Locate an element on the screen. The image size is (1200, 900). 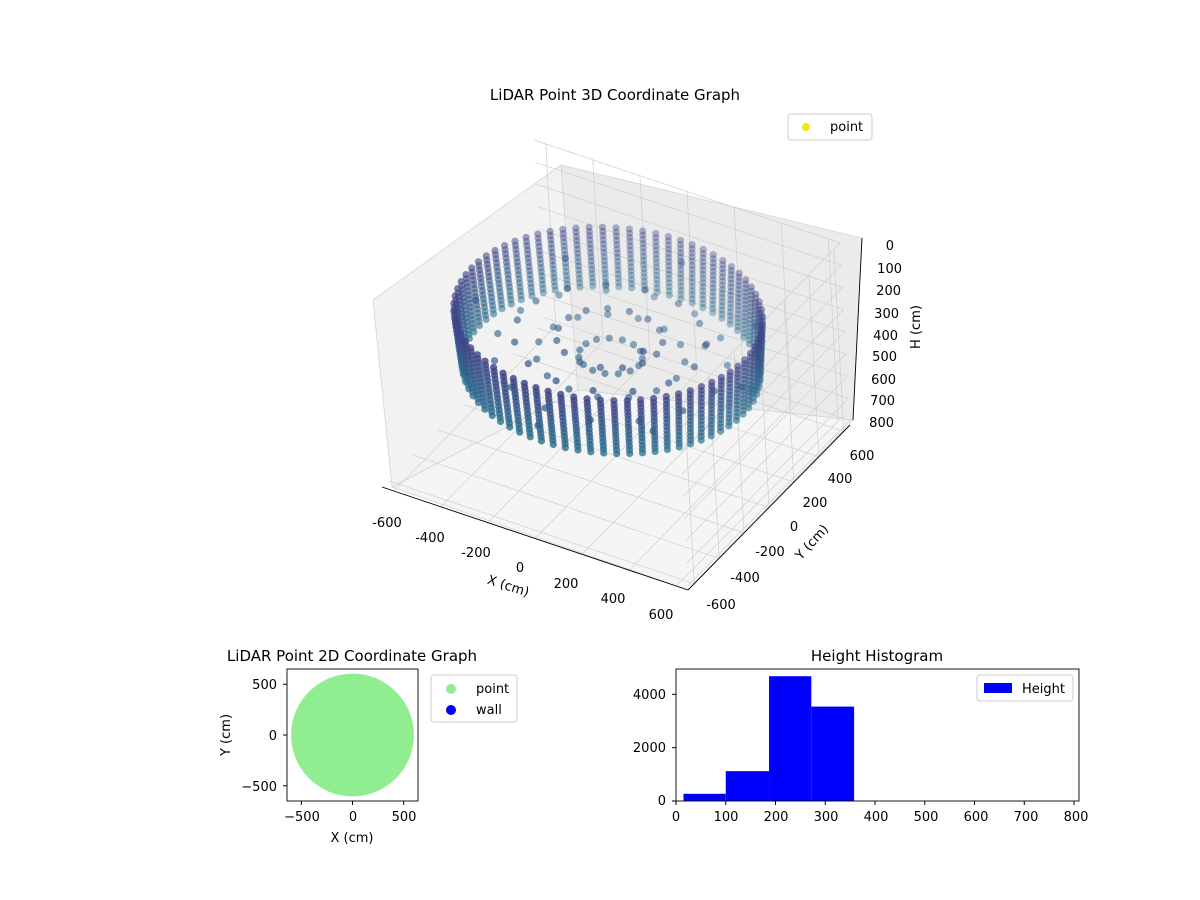
histogram-bars is located at coordinates (769, 738).